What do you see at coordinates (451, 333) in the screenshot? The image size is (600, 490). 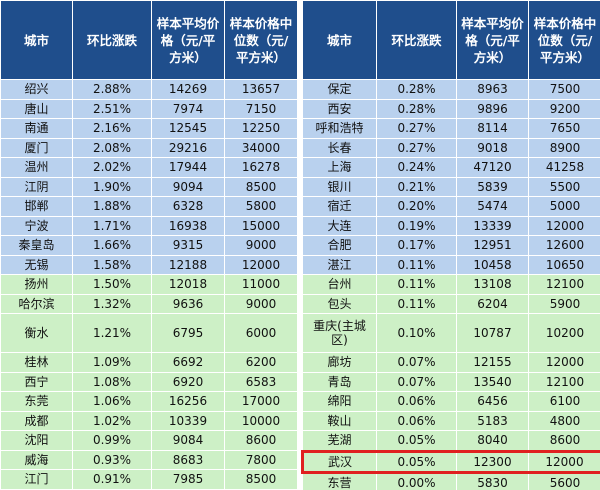 I see `table-row: 重庆(主城区) 0.10% 10787 10200` at bounding box center [451, 333].